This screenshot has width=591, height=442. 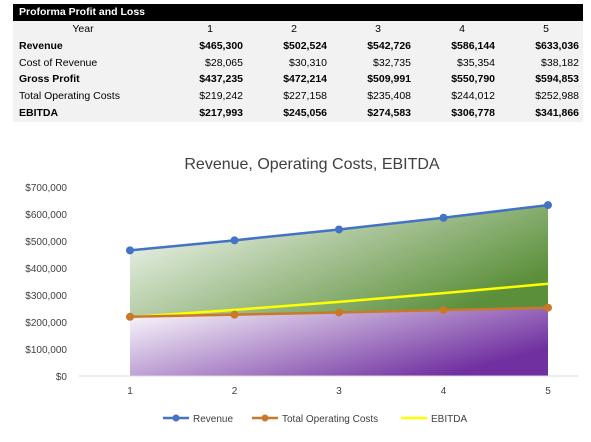 I want to click on table-cell: $35,354, so click(x=476, y=62).